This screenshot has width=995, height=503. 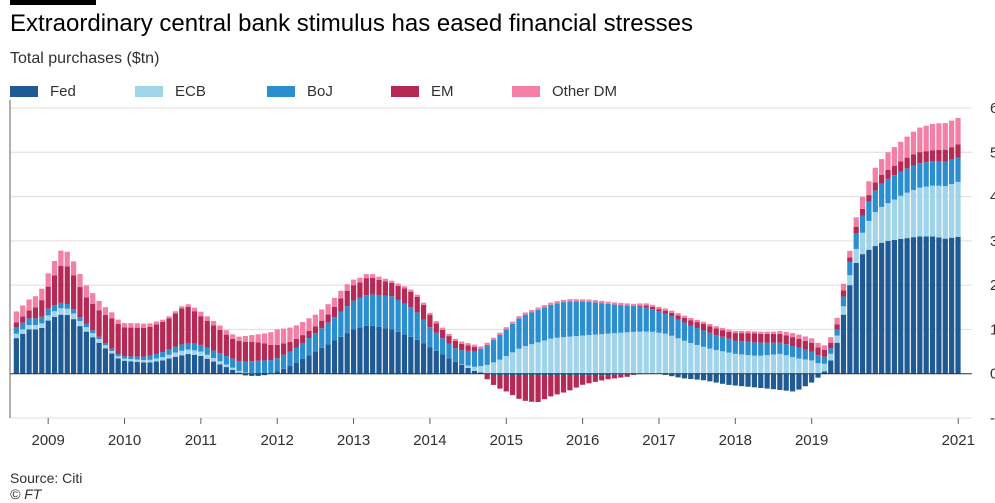 What do you see at coordinates (992, 152) in the screenshot?
I see `y-tick-label: 5` at bounding box center [992, 152].